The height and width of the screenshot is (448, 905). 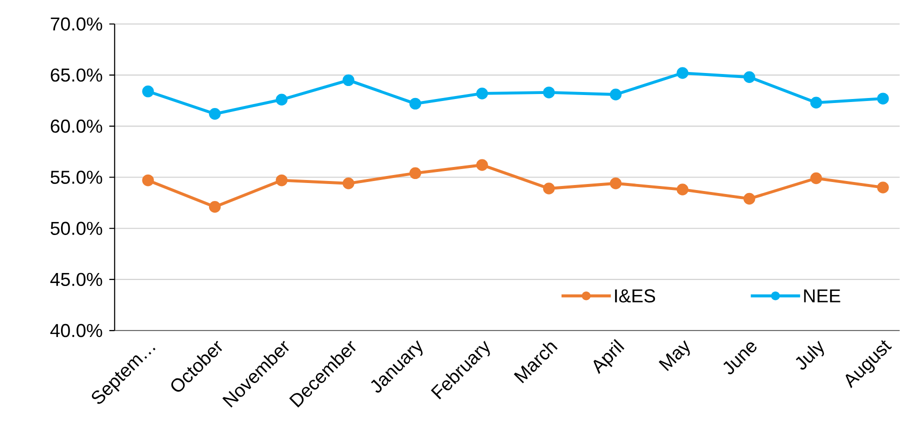 I want to click on x-tick-label: May, so click(x=674, y=356).